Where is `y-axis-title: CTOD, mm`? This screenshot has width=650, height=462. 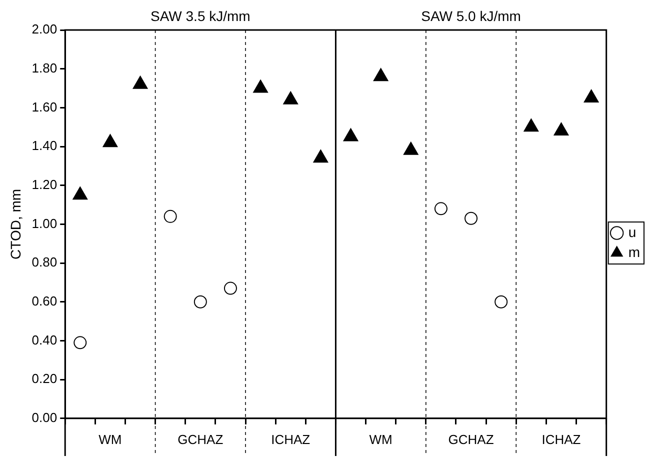
y-axis-title: CTOD, mm is located at coordinates (15, 224).